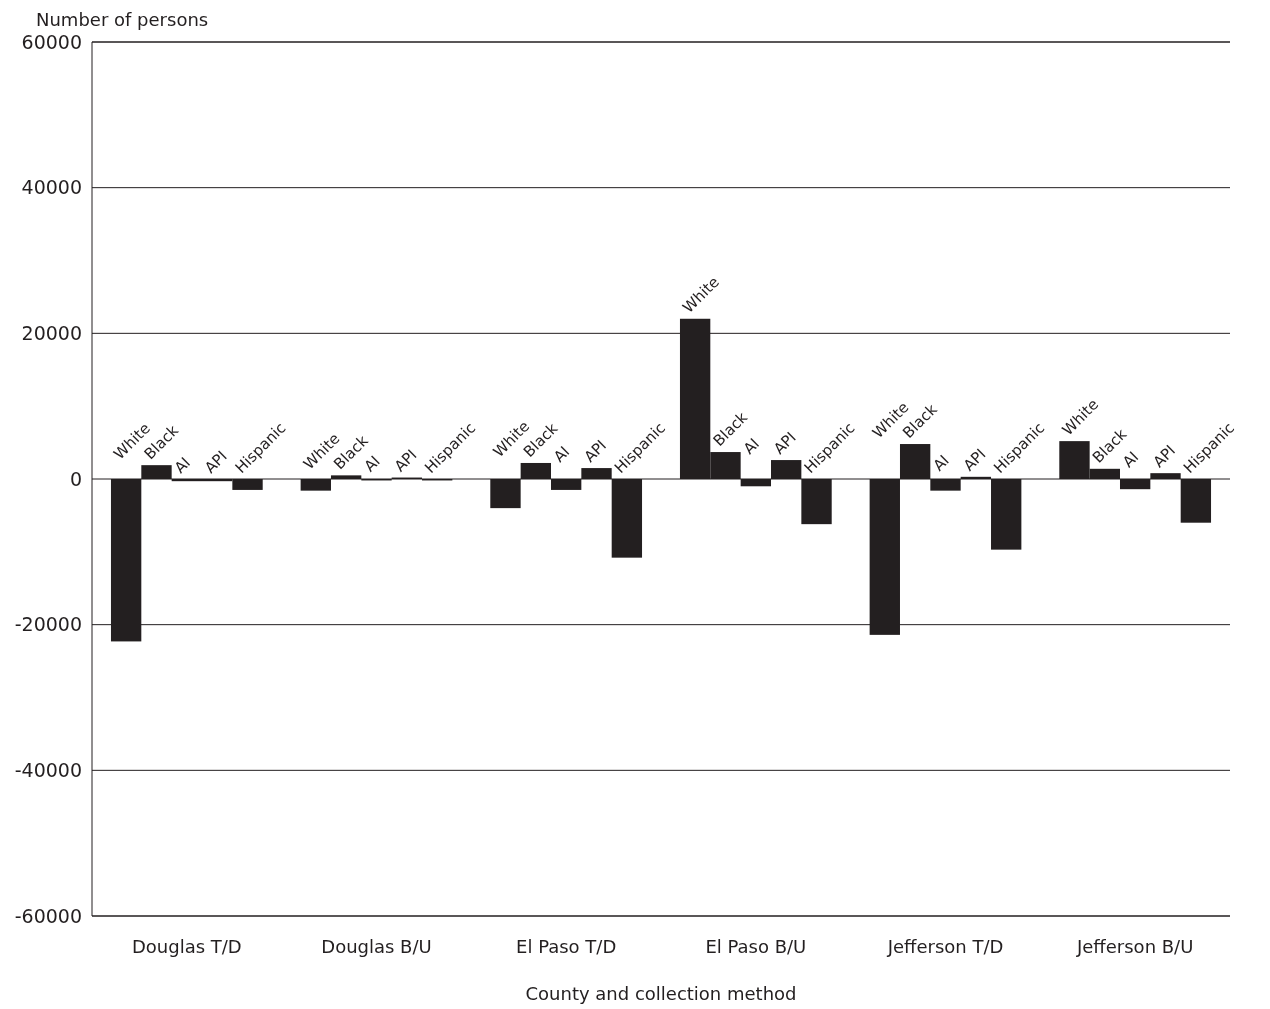 The image size is (1270, 1009). Describe the element at coordinates (756, 947) in the screenshot. I see `x-tick-label: El Paso B/U` at that location.